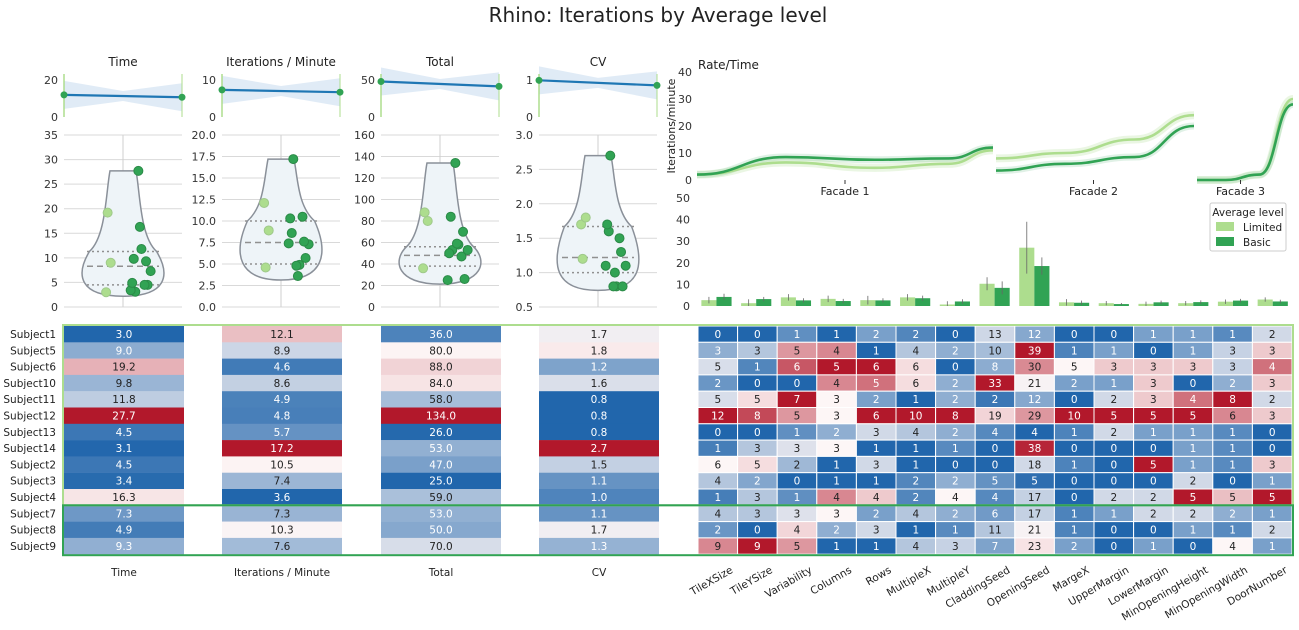  What do you see at coordinates (440, 498) in the screenshot?
I see `metric-cell-value: 59.0` at bounding box center [440, 498].